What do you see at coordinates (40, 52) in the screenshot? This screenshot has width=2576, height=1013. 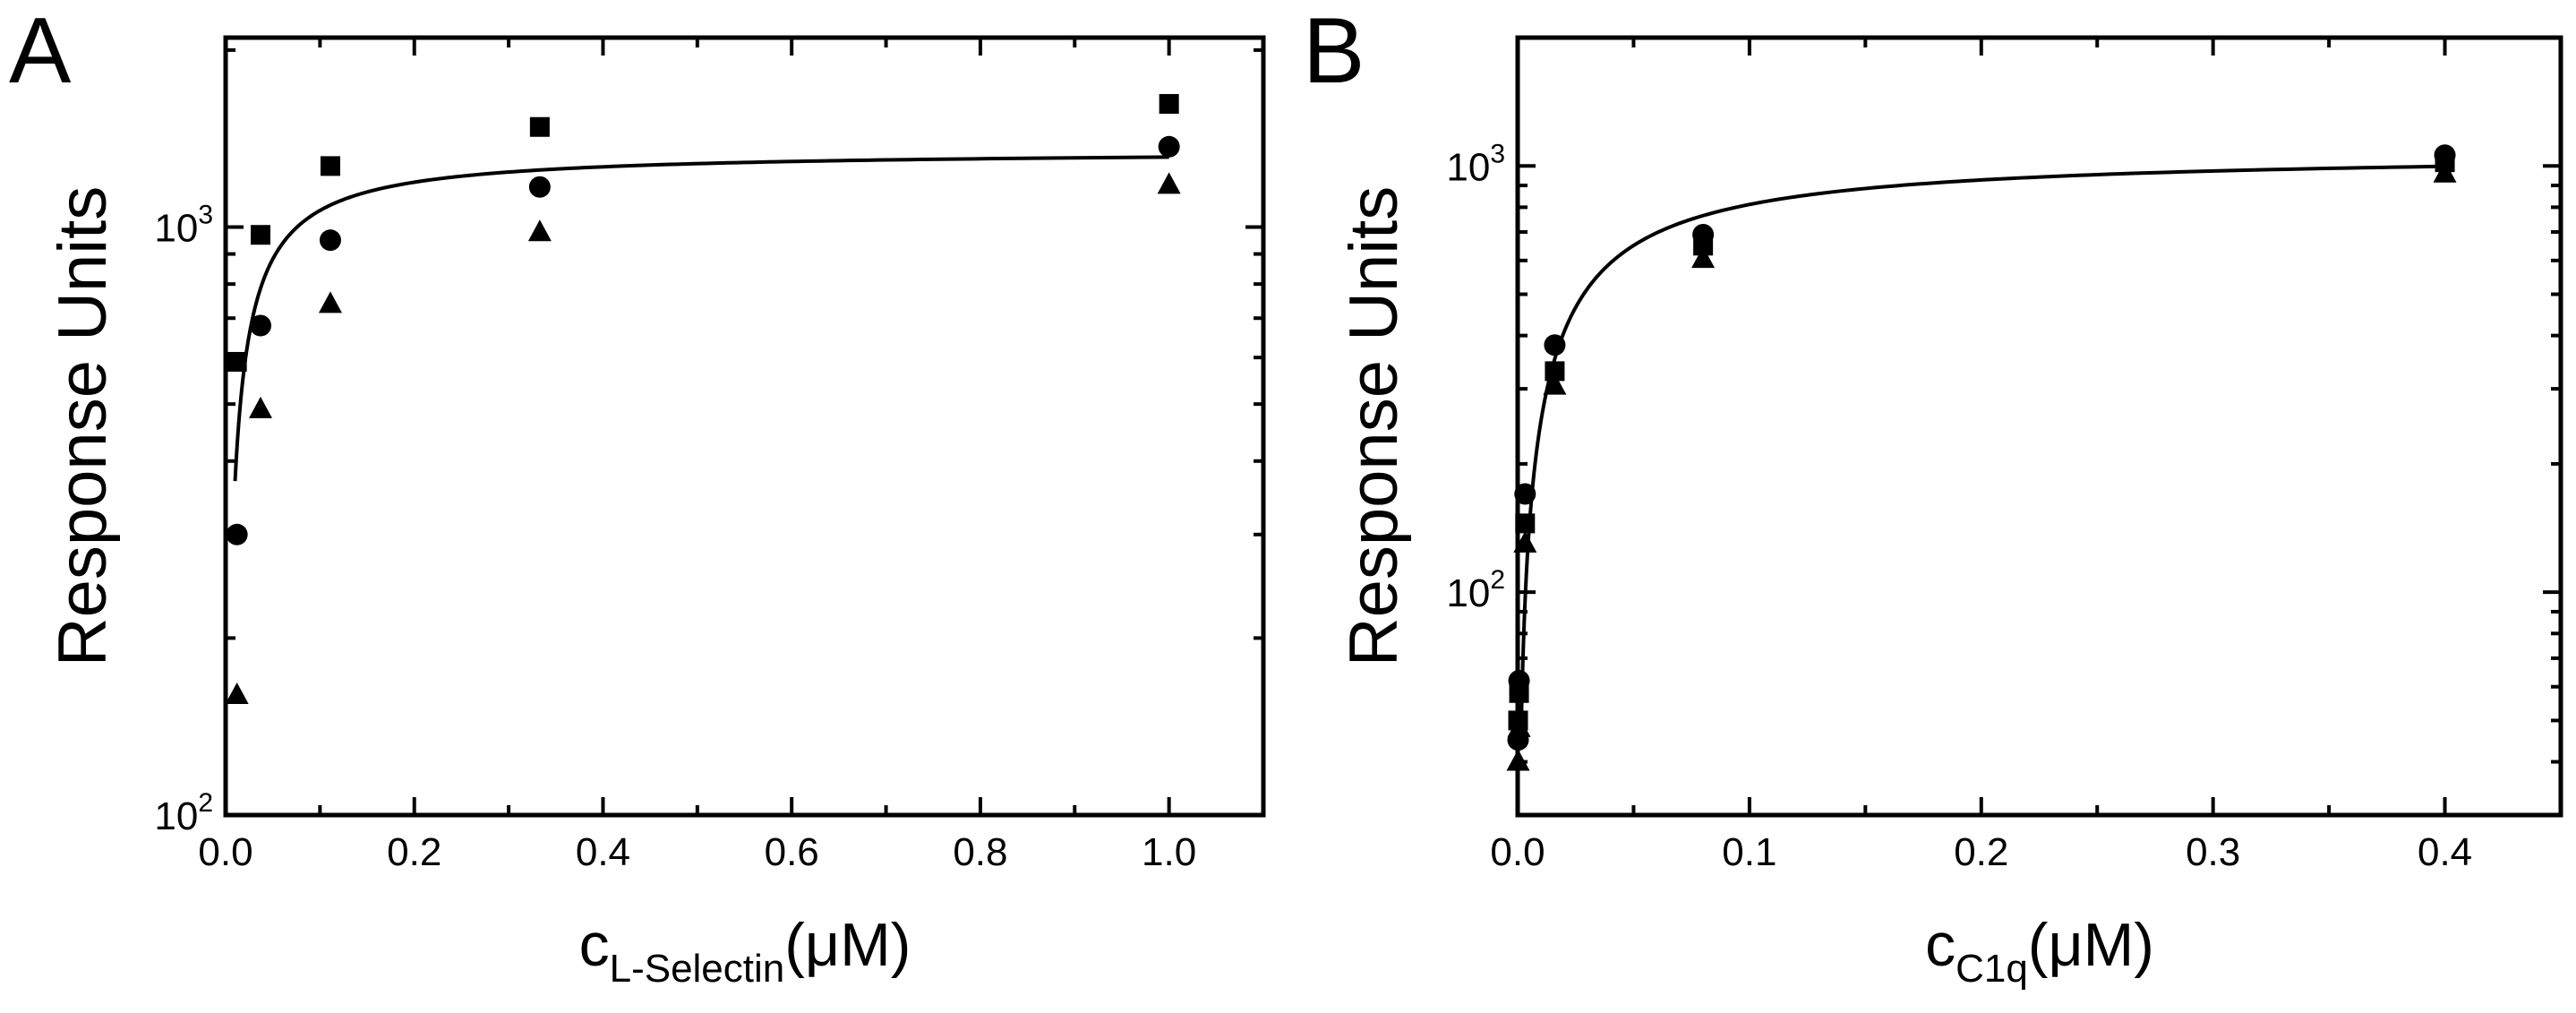 I see `panel-a-letter: A` at bounding box center [40, 52].